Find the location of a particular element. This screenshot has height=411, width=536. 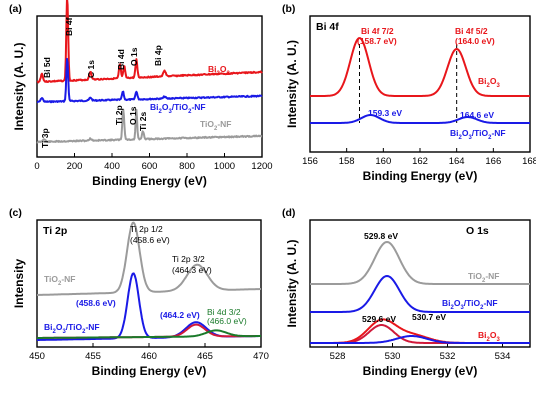

panel-label: (c) is located at coordinates (15, 213).